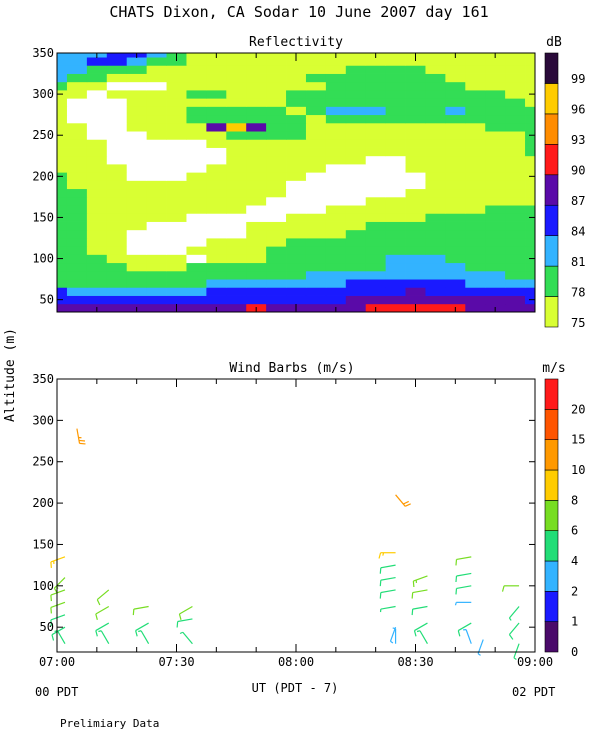  What do you see at coordinates (574, 652) in the screenshot?
I see `wind-colorbar-label: 0` at bounding box center [574, 652].